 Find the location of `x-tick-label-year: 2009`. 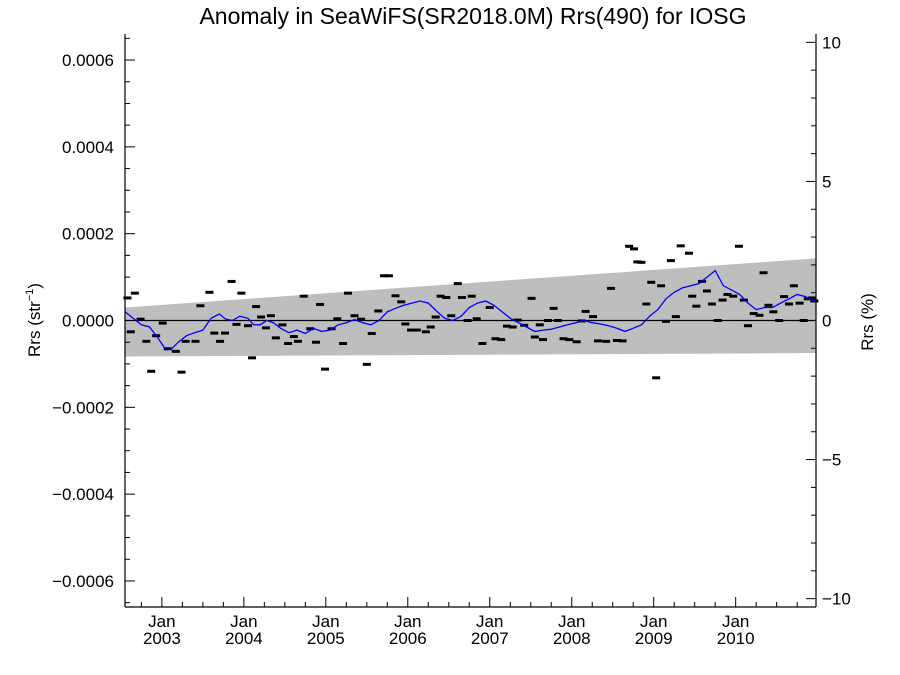

x-tick-label-year: 2009 is located at coordinates (654, 638).